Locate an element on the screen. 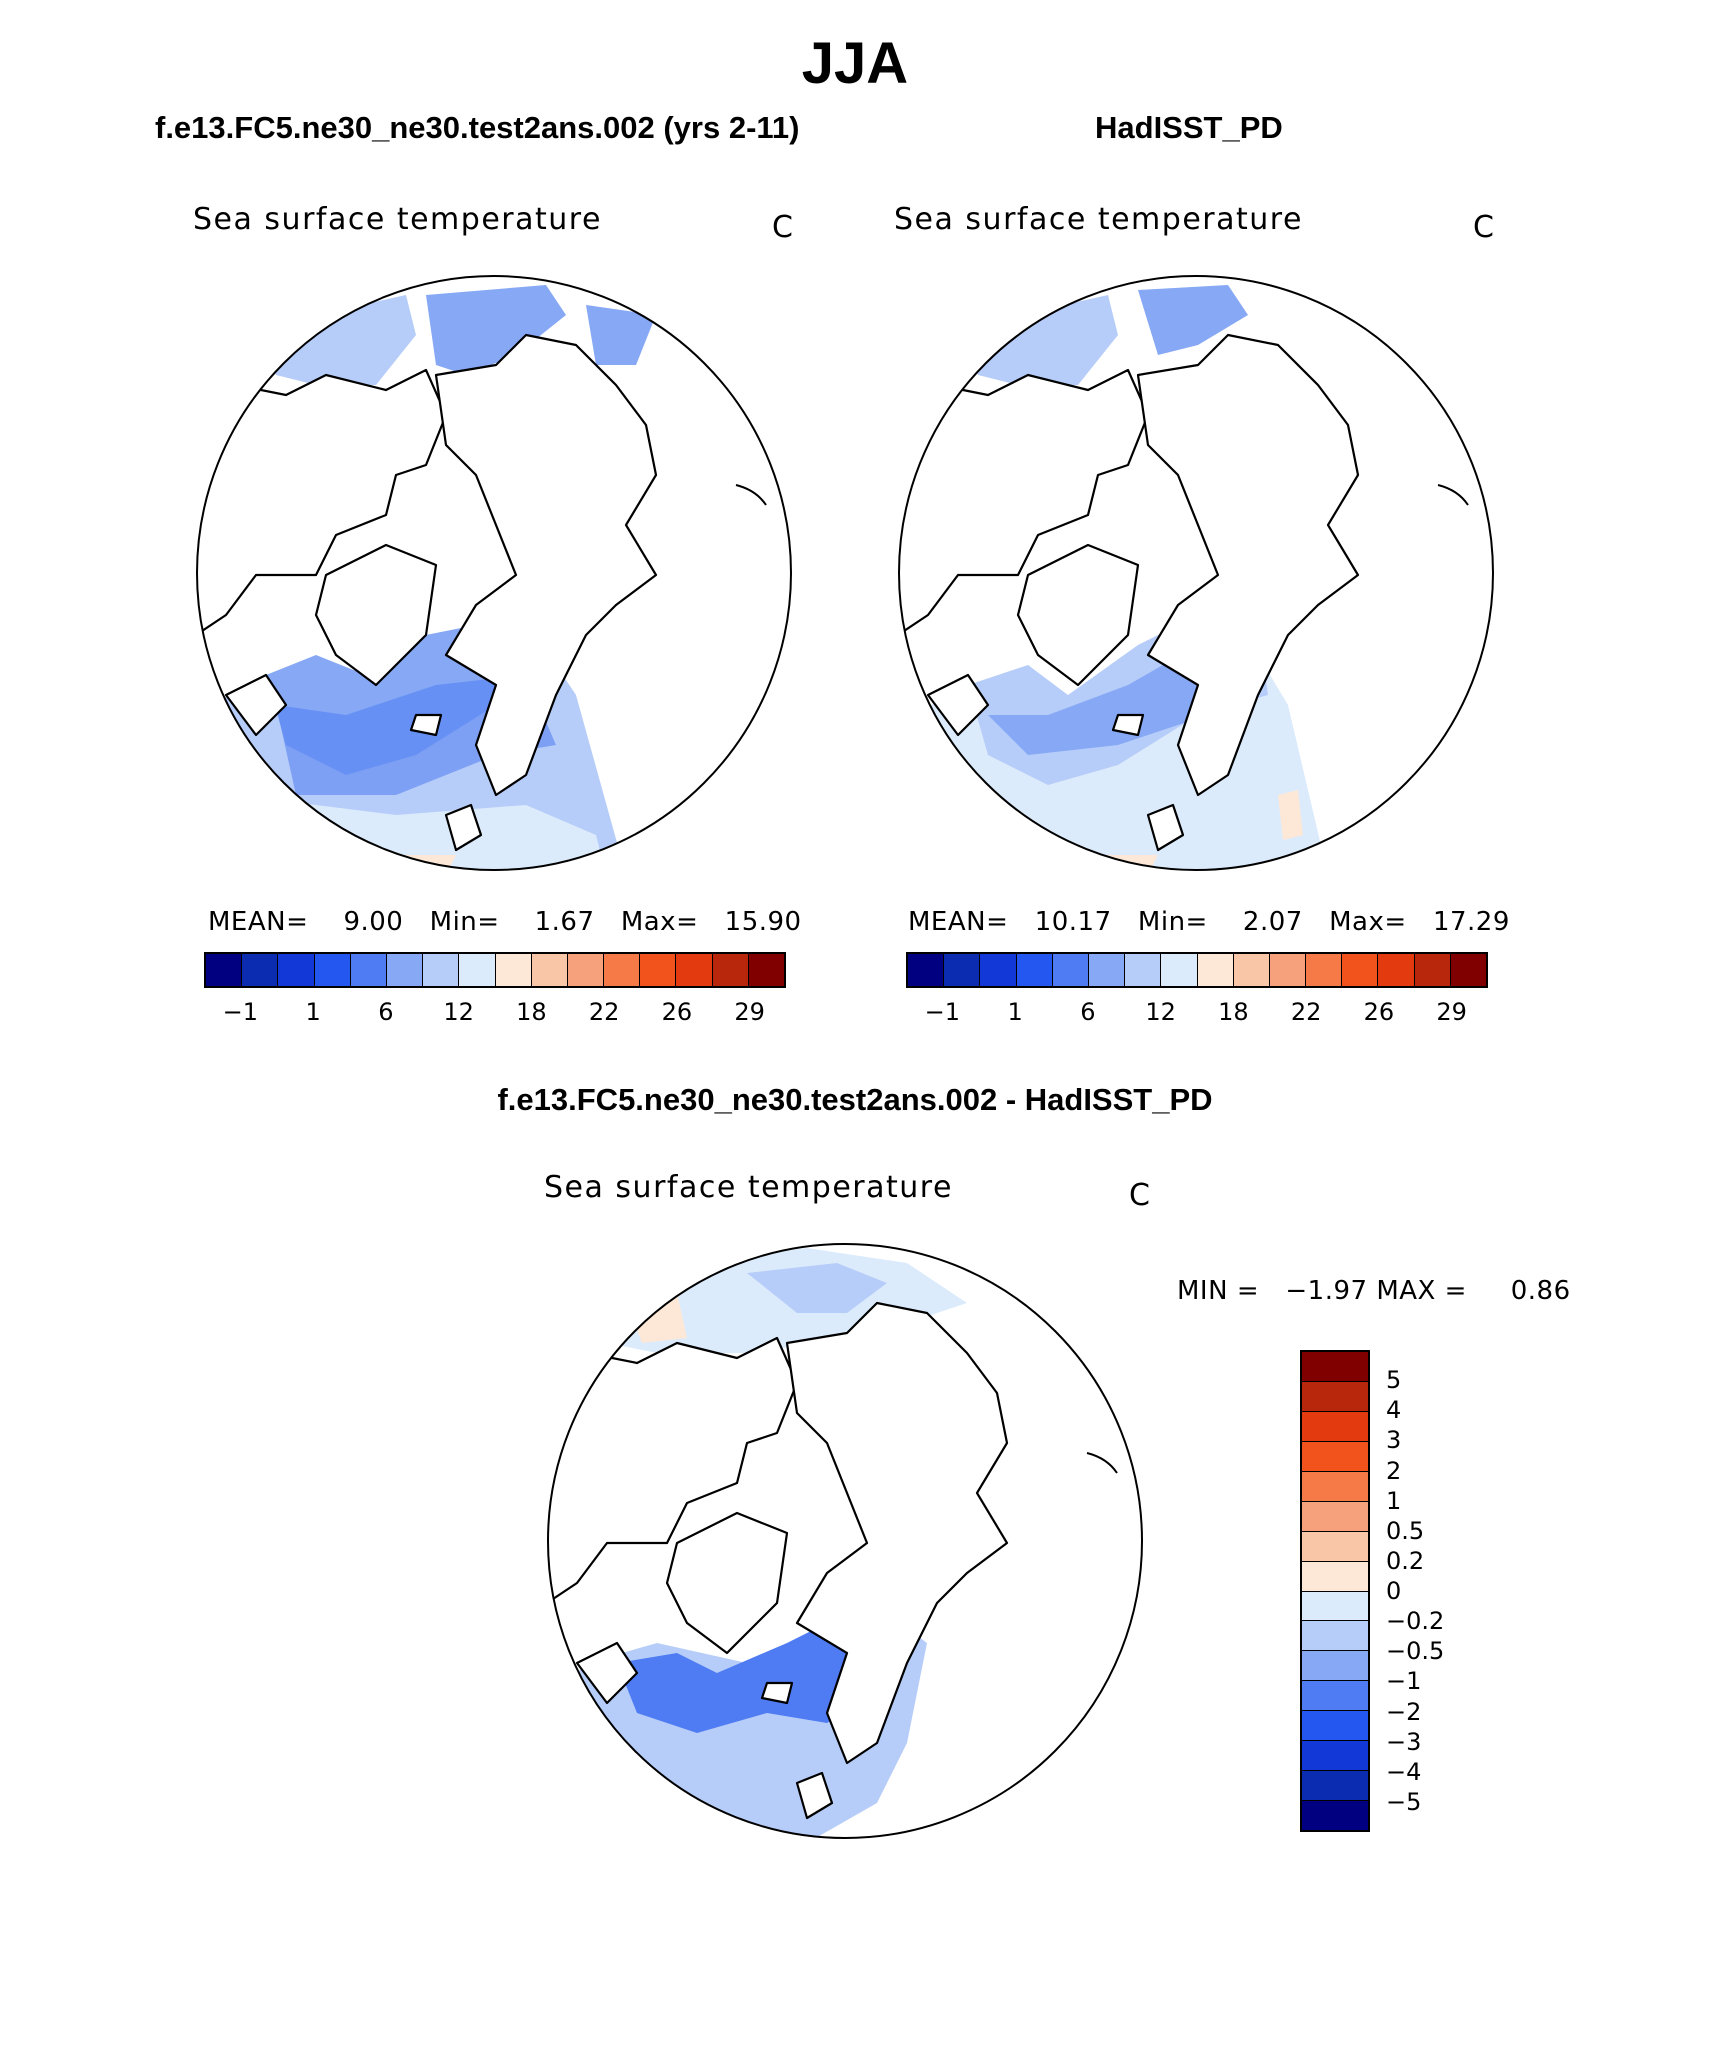  colorbar-tick-label: −5 is located at coordinates (1404, 1801).